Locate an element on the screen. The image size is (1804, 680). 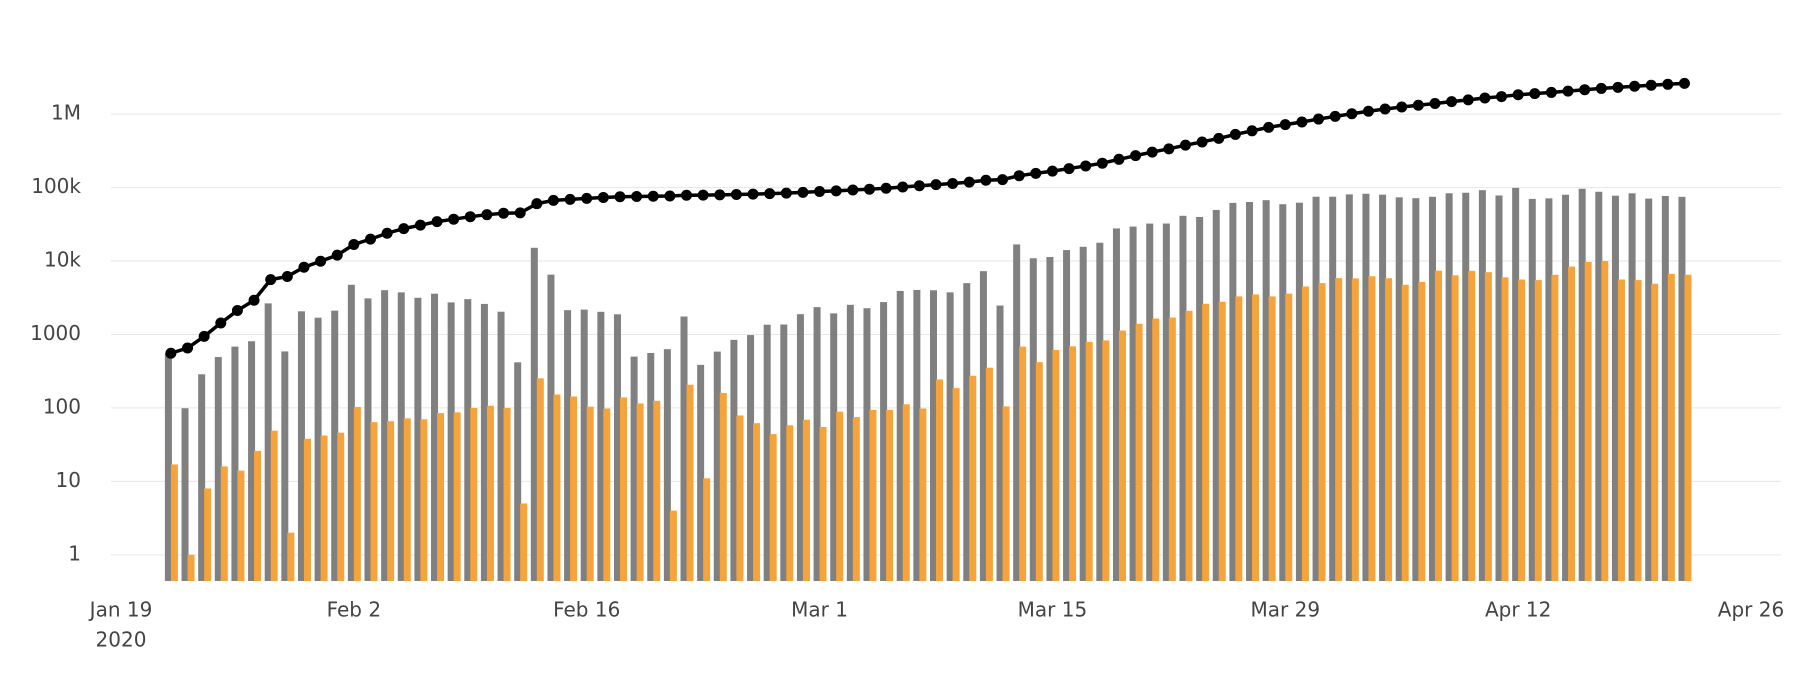
y-tick-label: 10 is located at coordinates (68, 480).